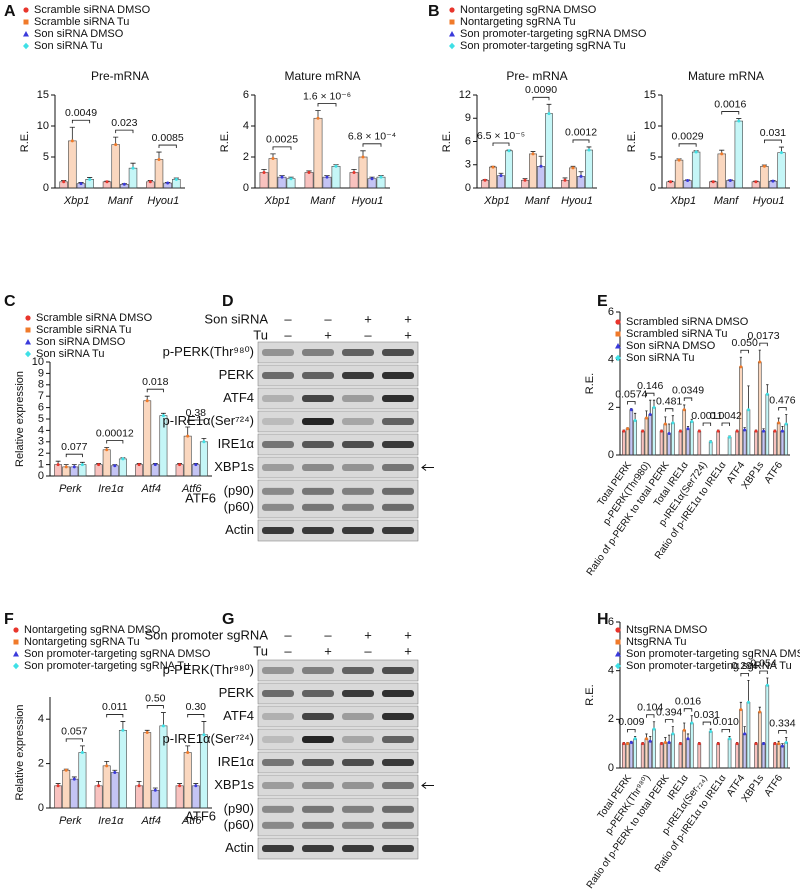 This screenshot has height=891, width=800. What do you see at coordinates (650, 95) in the screenshot?
I see `y-tick-label: 15` at bounding box center [650, 95].